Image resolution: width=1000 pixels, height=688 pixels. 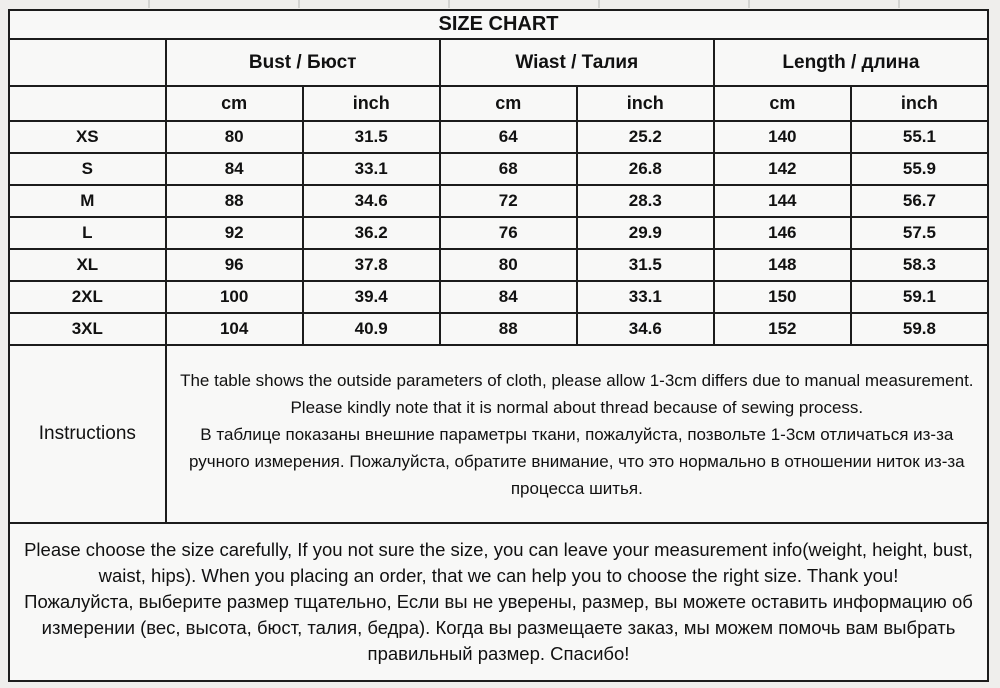 What do you see at coordinates (919, 137) in the screenshot?
I see `value-cell: 55.1` at bounding box center [919, 137].